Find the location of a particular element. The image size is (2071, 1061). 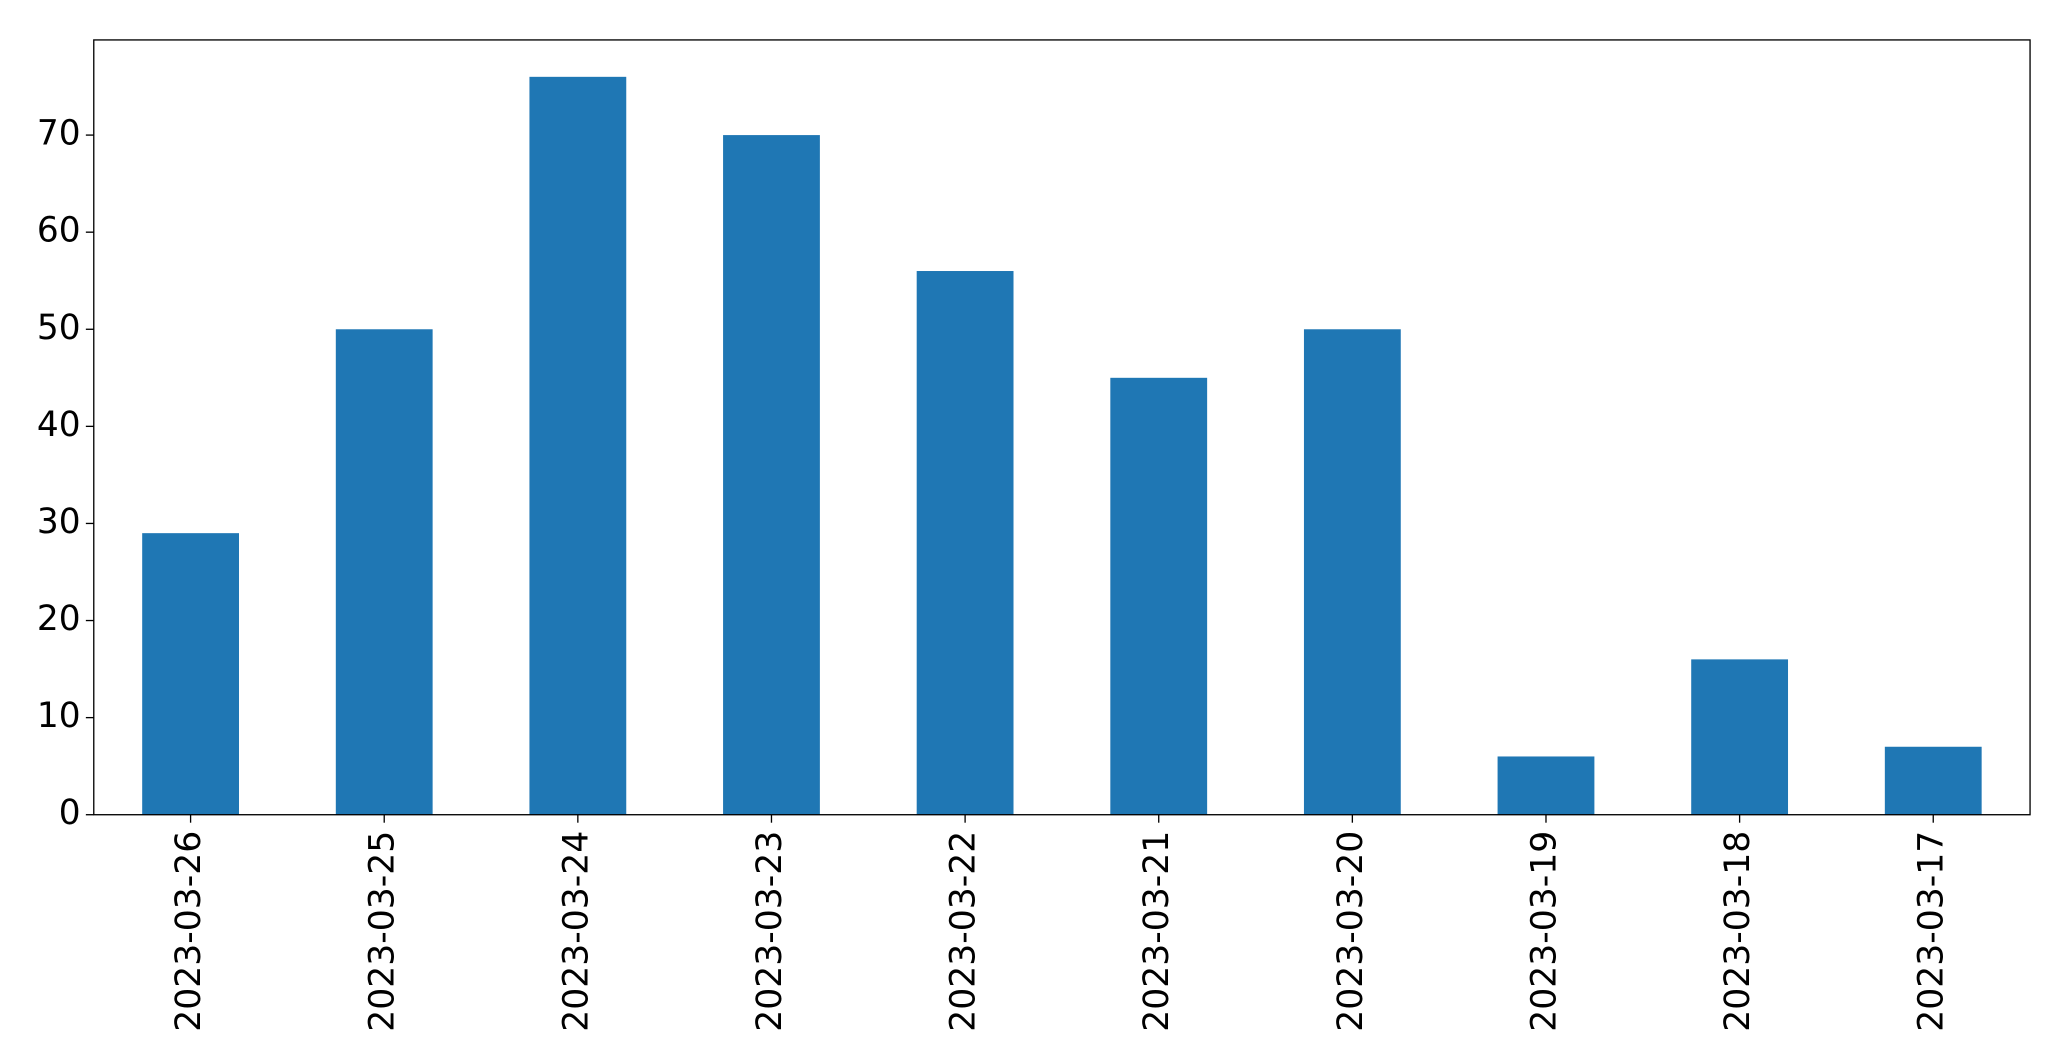

x-tick-label: 2023-03-21 is located at coordinates (1157, 931).